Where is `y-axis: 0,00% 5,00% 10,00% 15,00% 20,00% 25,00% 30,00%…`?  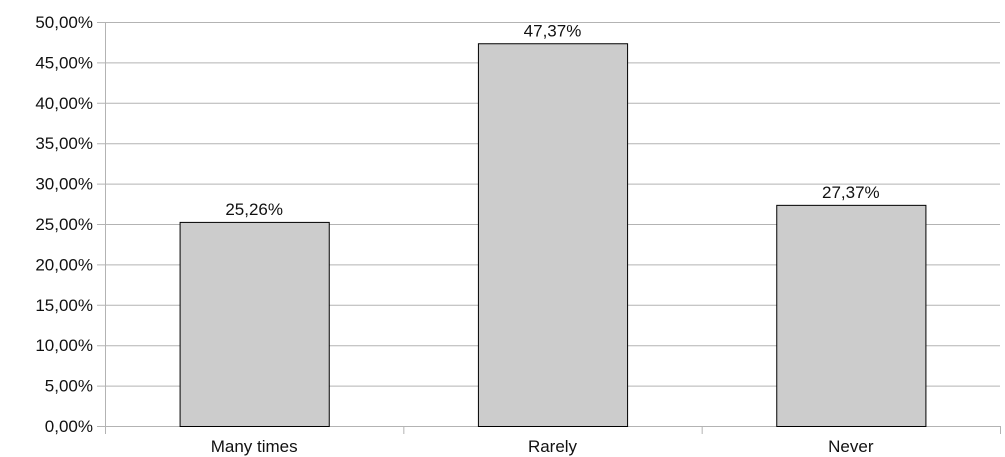 y-axis: 0,00% 5,00% 10,00% 15,00% 20,00% 25,00% 30,00%… is located at coordinates (70, 224).